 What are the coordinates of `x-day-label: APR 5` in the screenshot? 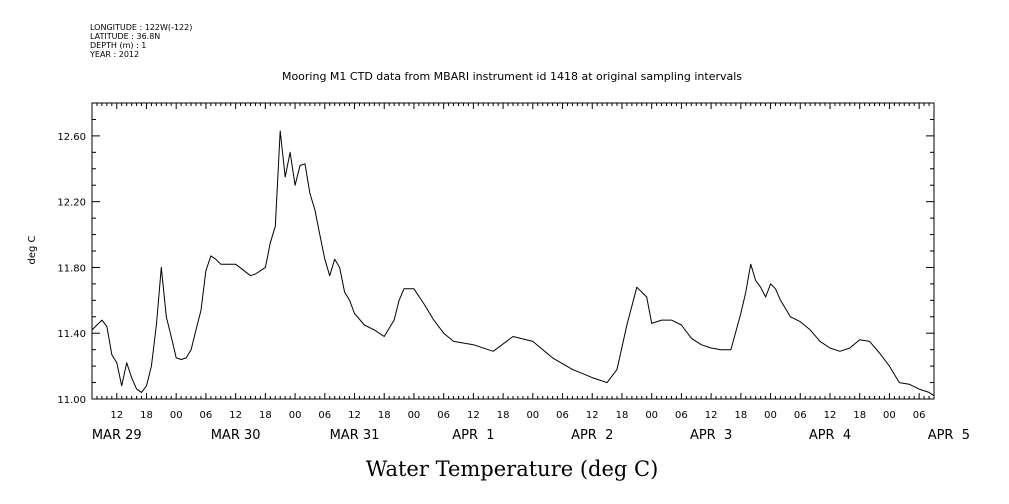 It's located at (949, 435).